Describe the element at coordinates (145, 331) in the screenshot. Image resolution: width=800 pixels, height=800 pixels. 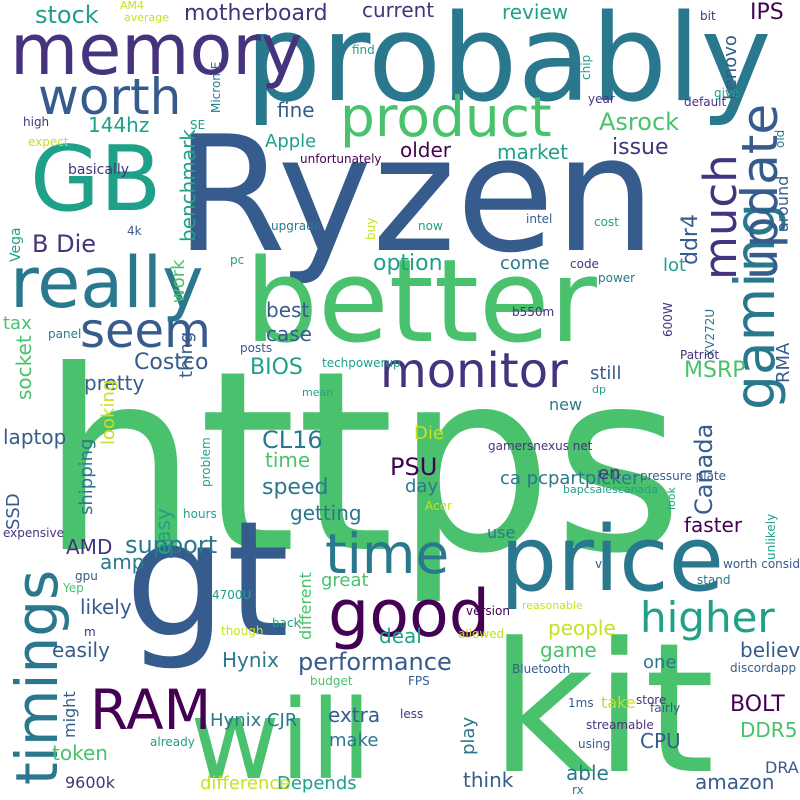
I see `word-seem: seem` at that location.